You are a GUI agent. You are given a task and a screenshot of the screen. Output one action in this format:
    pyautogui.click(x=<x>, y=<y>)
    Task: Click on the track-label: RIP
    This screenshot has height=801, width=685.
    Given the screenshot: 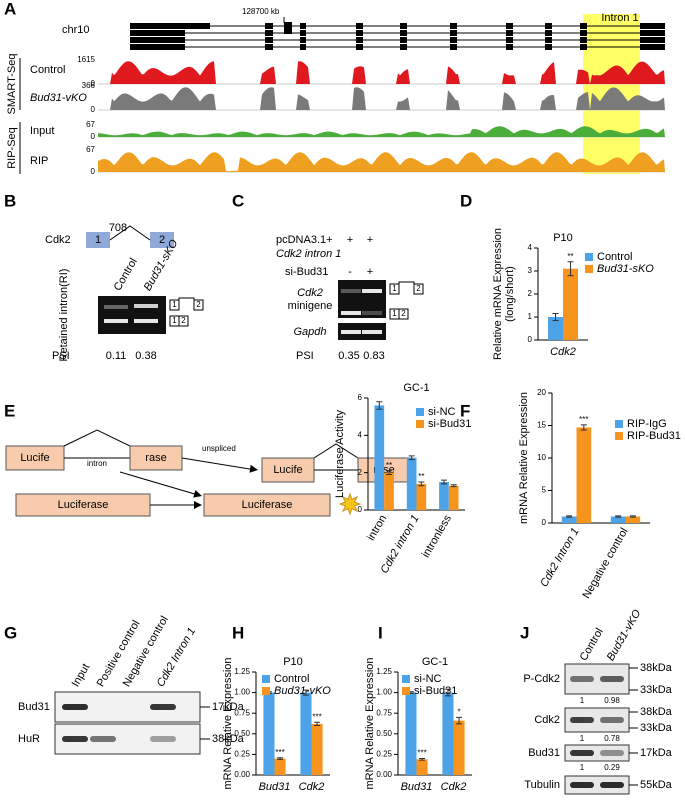 What is the action you would take?
    pyautogui.click(x=39, y=161)
    